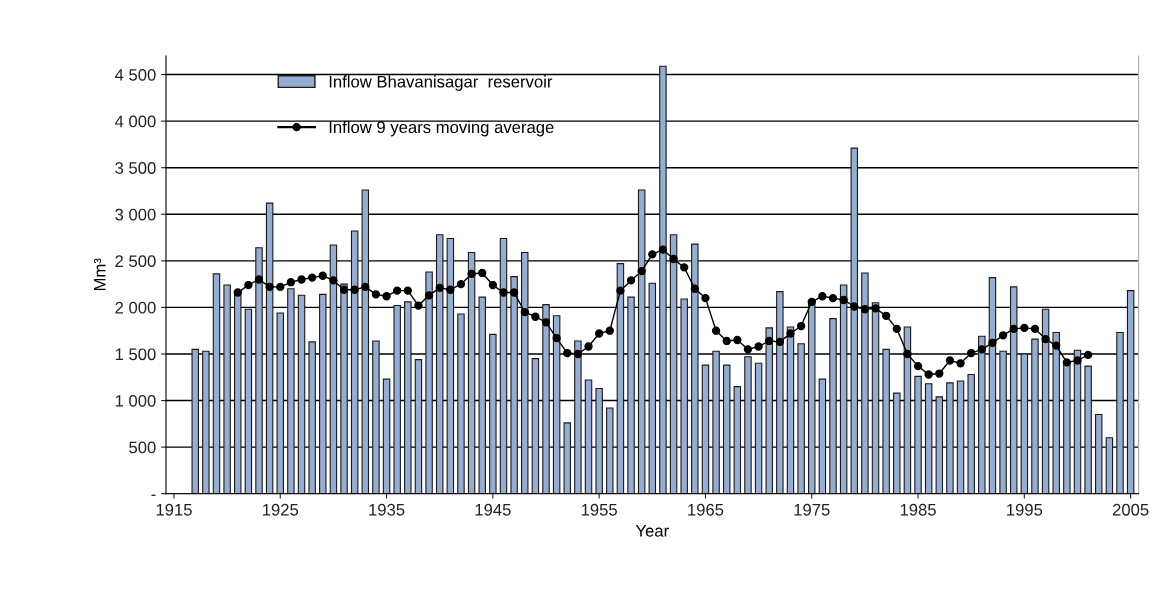 The image size is (1169, 608). What do you see at coordinates (153, 495) in the screenshot?
I see `y-tick-label: -` at bounding box center [153, 495].